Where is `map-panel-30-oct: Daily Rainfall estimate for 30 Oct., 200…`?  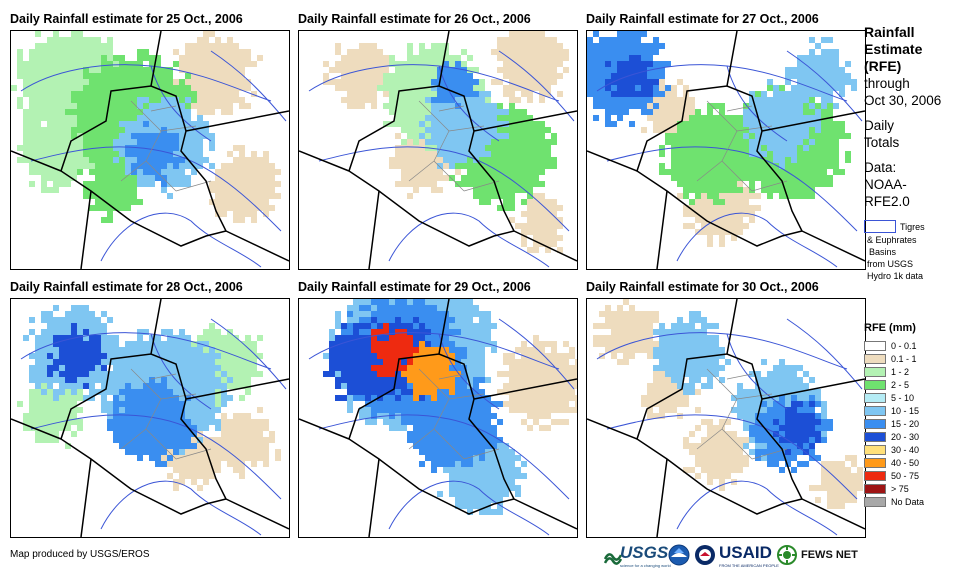 map-panel-30-oct: Daily Rainfall estimate for 30 Oct., 200… is located at coordinates (726, 411).